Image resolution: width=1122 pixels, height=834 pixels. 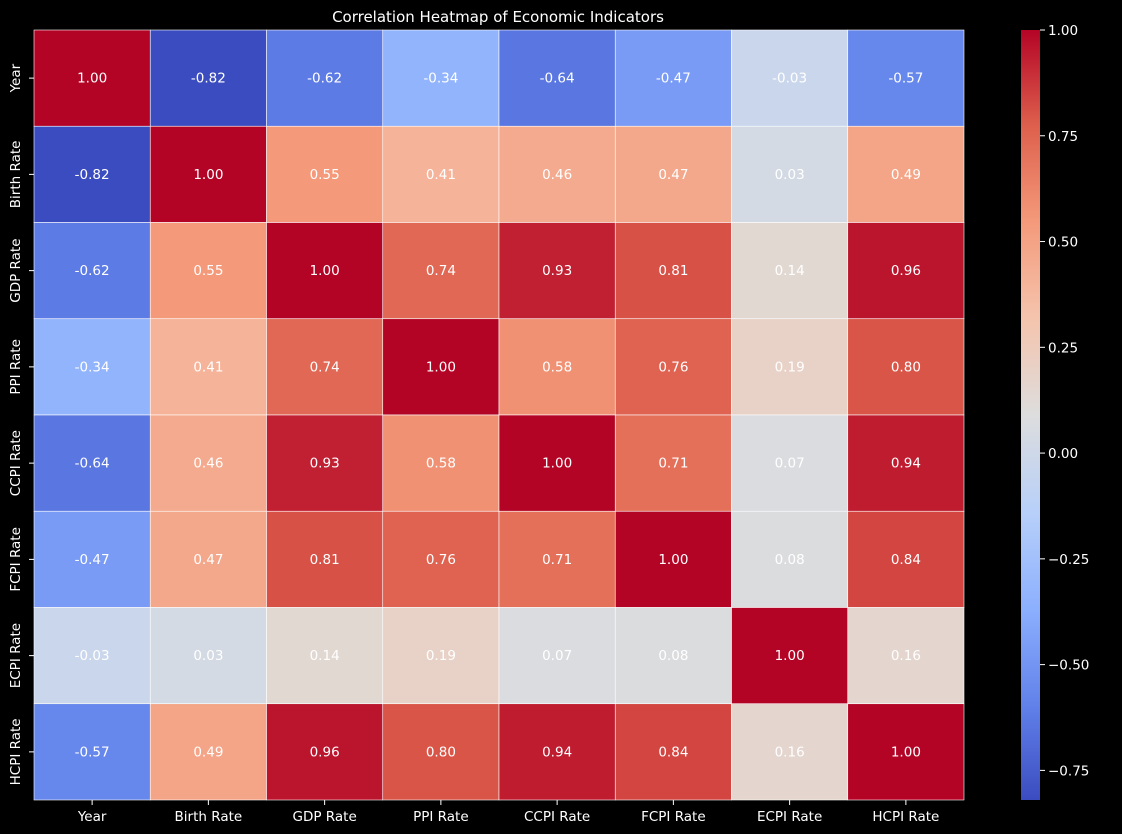 I want to click on y-tick-label: PPI Rate, so click(x=16, y=367).